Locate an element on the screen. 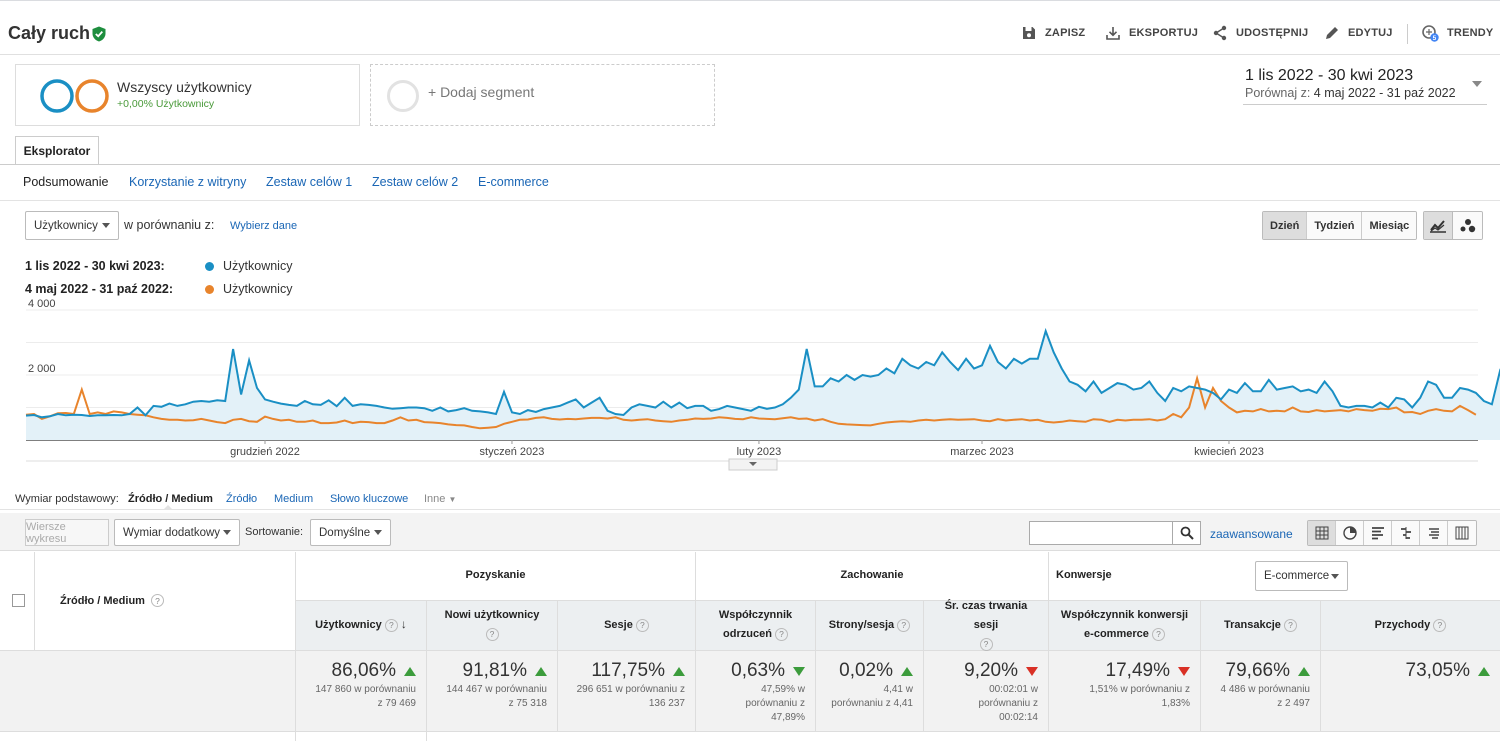 The width and height of the screenshot is (1500, 741). summary-comparison: z 2 497 is located at coordinates (1293, 703).